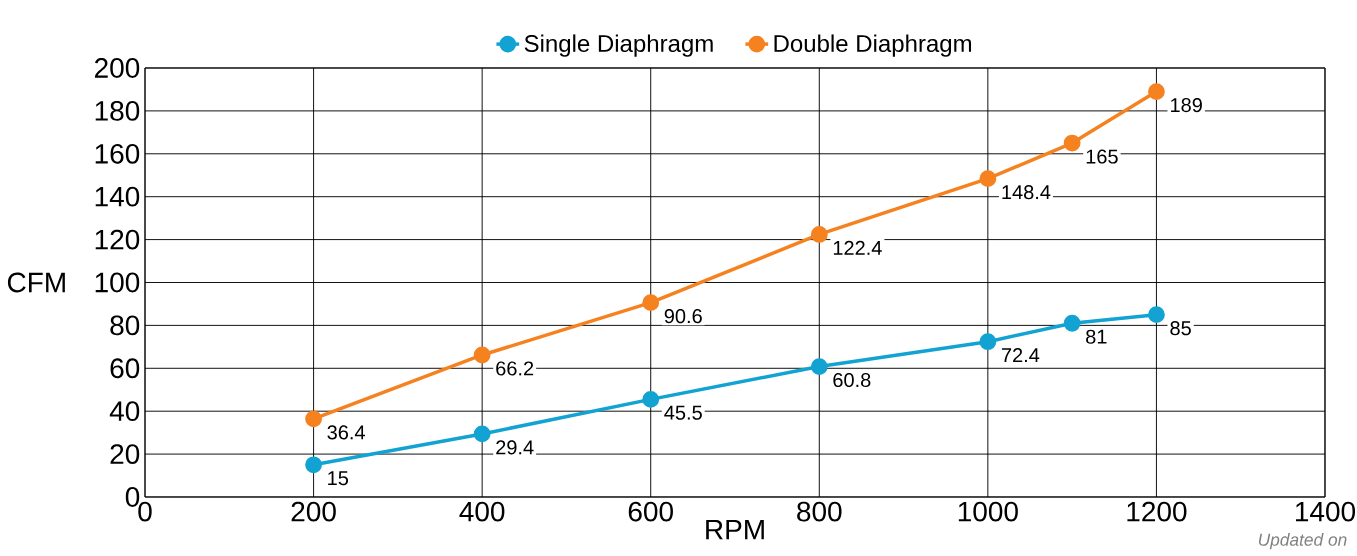 This screenshot has width=1357, height=556. What do you see at coordinates (117, 239) in the screenshot?
I see `y-tick-label: 120` at bounding box center [117, 239].